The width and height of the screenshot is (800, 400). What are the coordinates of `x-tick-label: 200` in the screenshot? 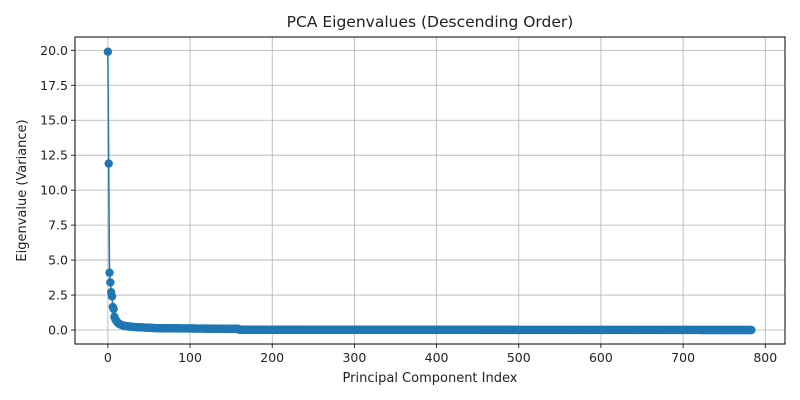 It's located at (272, 357).